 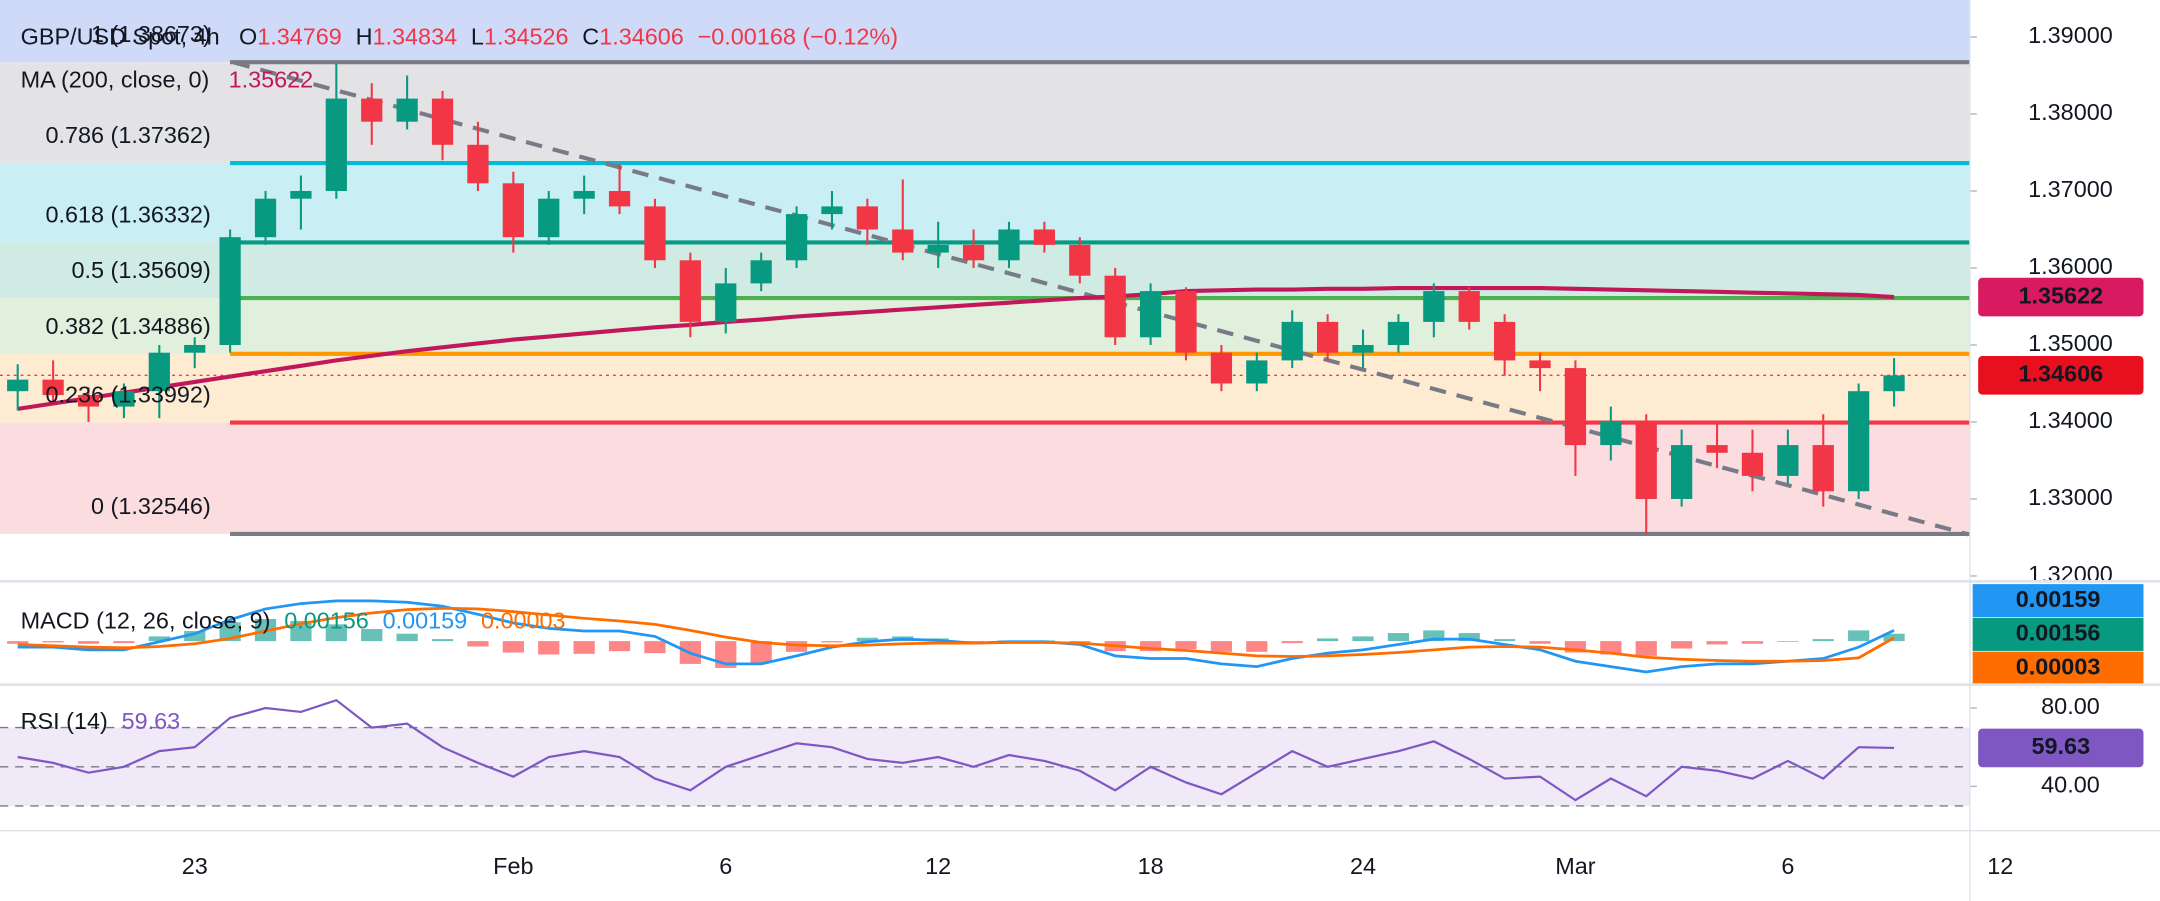 I want to click on x-tick-label: 18, so click(x=1151, y=866).